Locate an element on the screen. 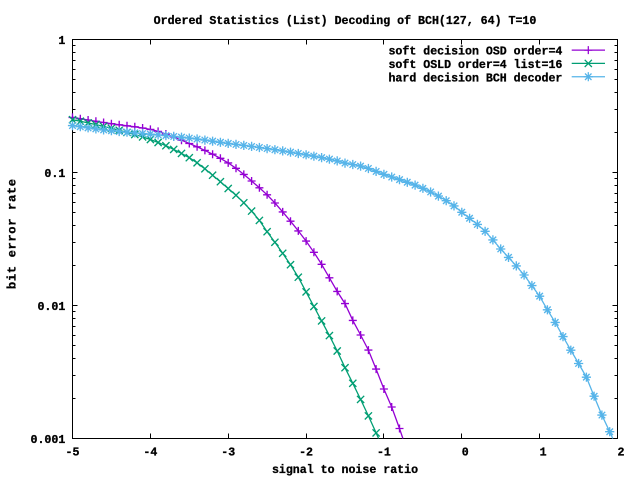  svg-text: -2 is located at coordinates (306, 452).